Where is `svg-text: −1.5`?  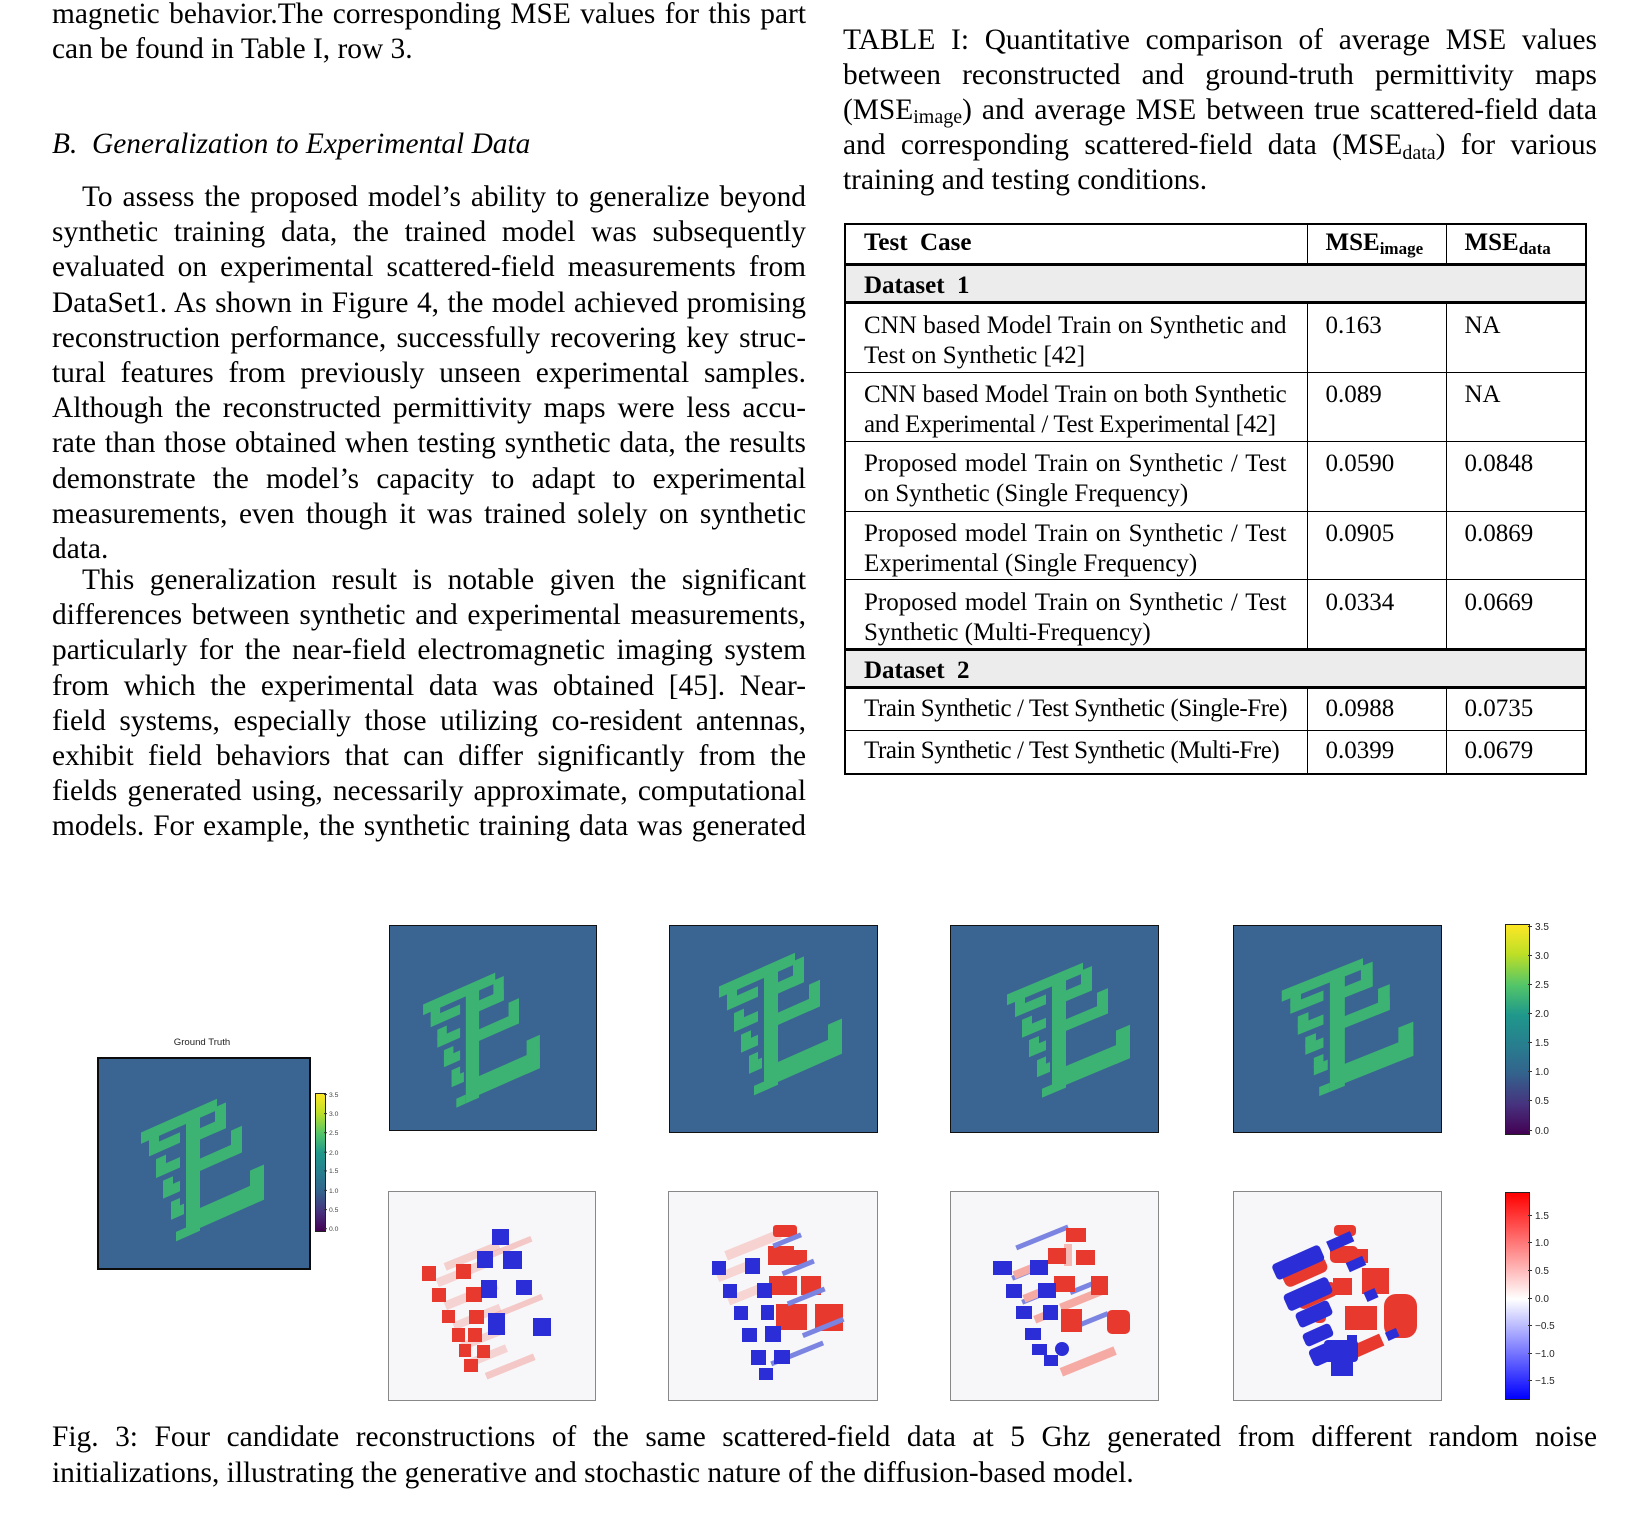
svg-text: −1.5 is located at coordinates (1545, 1381).